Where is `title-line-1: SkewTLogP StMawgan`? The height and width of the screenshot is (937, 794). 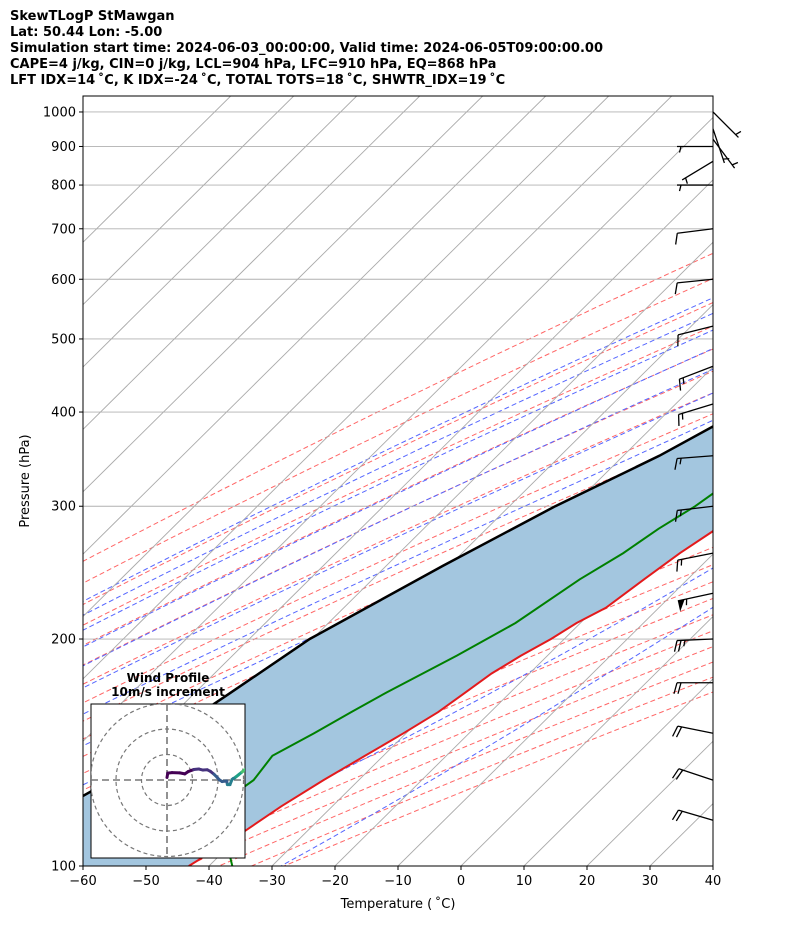 title-line-1: SkewTLogP StMawgan is located at coordinates (92, 16).